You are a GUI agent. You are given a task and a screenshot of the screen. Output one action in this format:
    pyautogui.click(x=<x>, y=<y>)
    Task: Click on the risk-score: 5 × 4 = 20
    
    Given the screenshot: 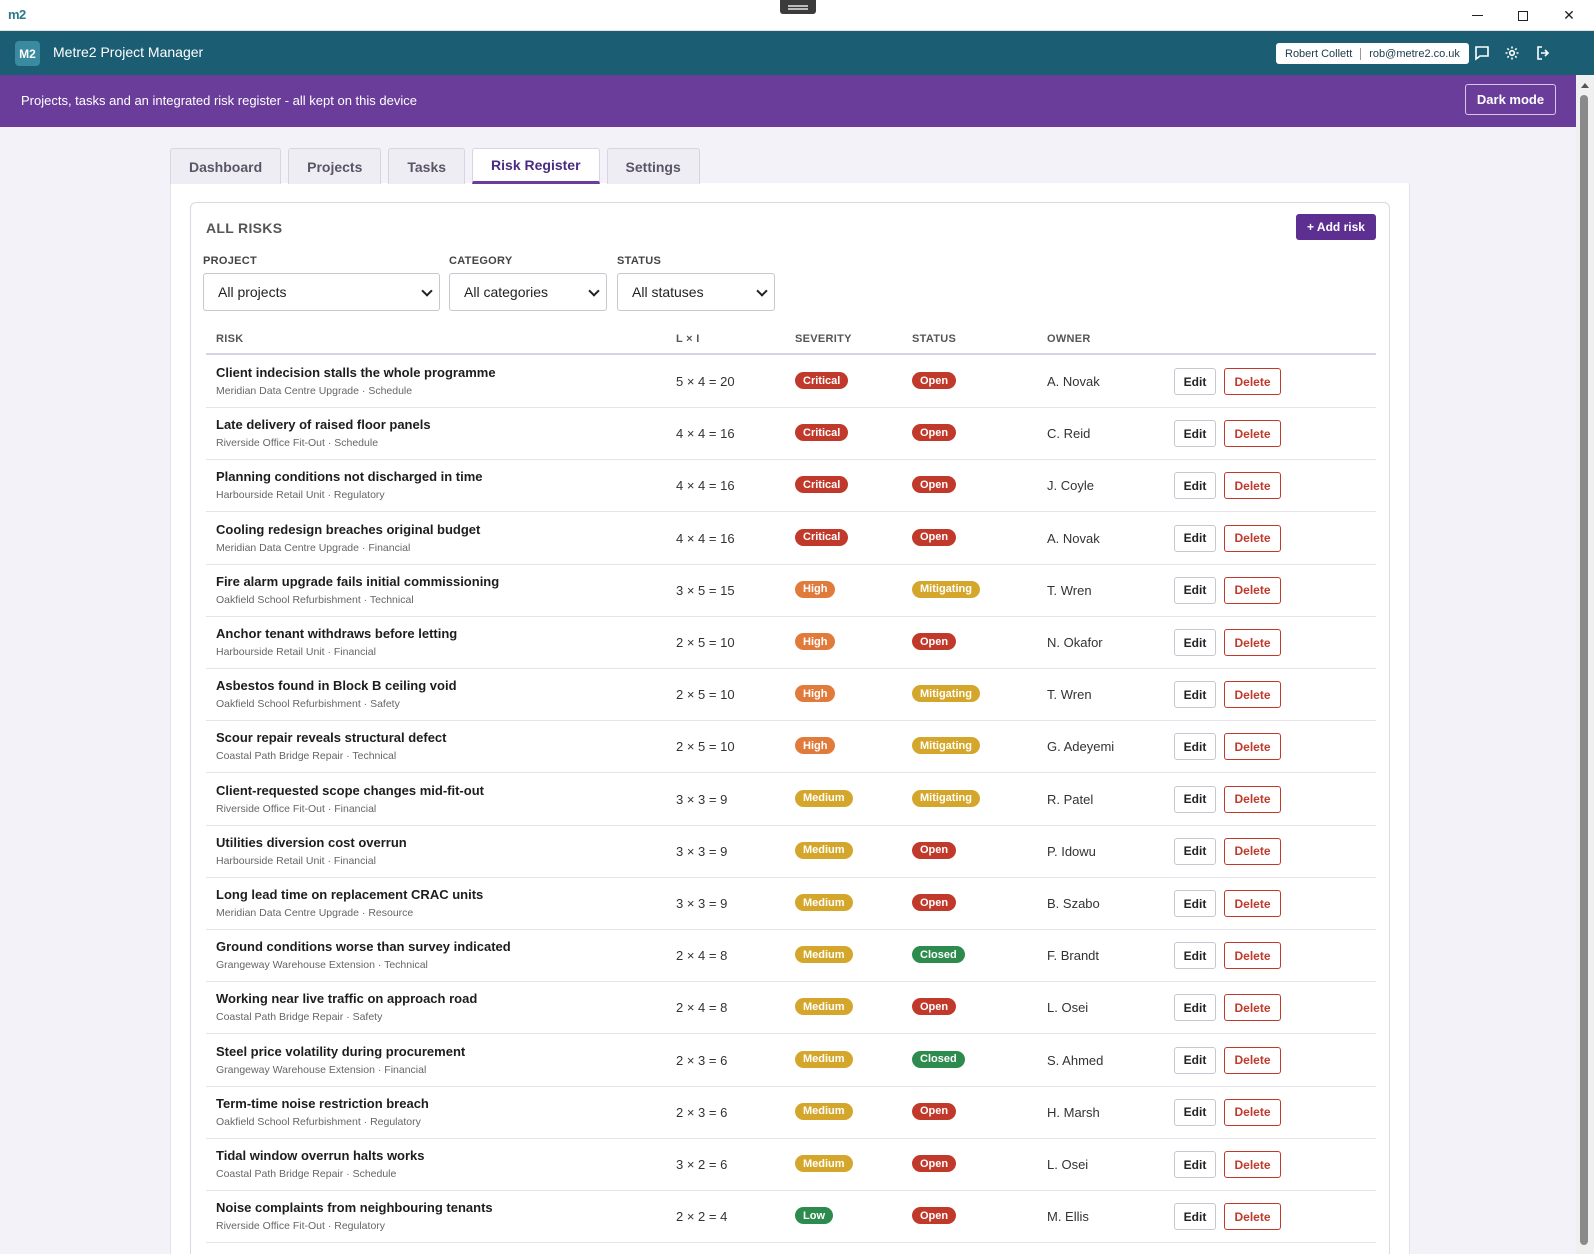 What is the action you would take?
    pyautogui.click(x=705, y=381)
    